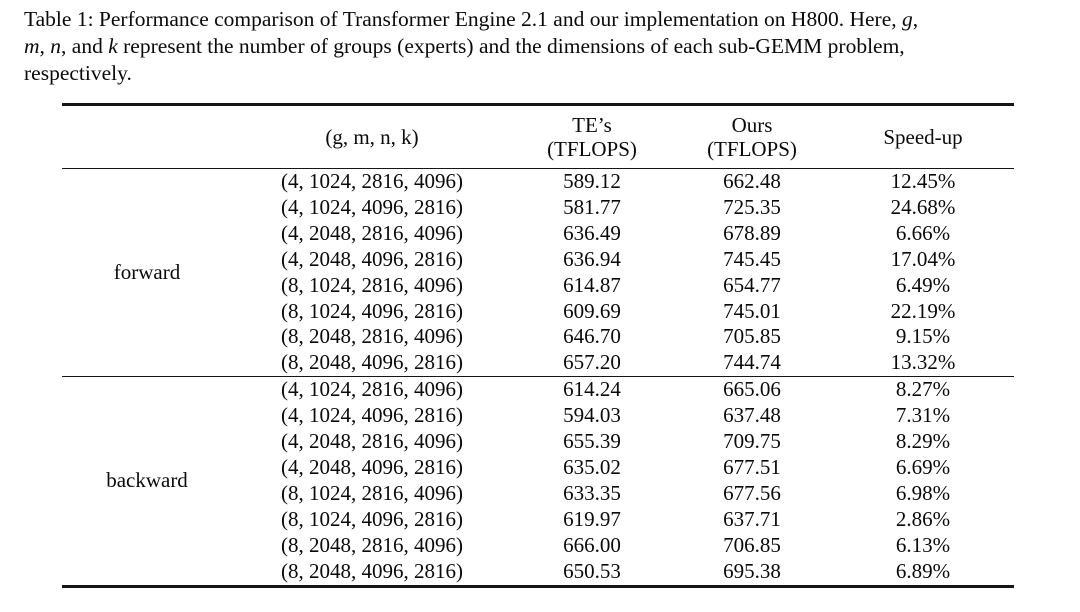  I want to click on caption-segment: g, so click(907, 19).